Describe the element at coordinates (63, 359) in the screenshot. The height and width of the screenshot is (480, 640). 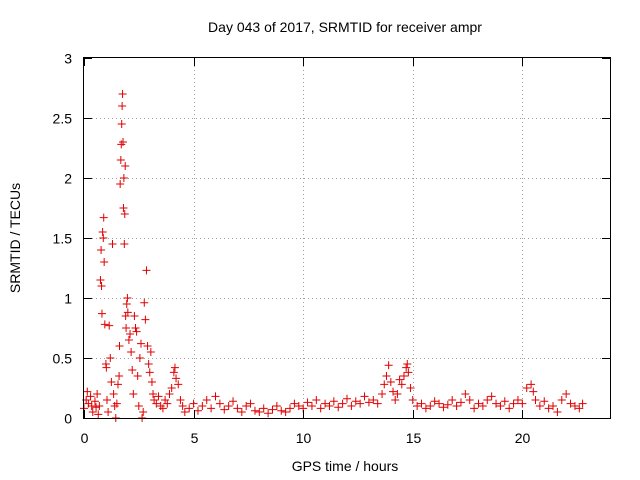
I see `y-tick-label: 0.5` at that location.